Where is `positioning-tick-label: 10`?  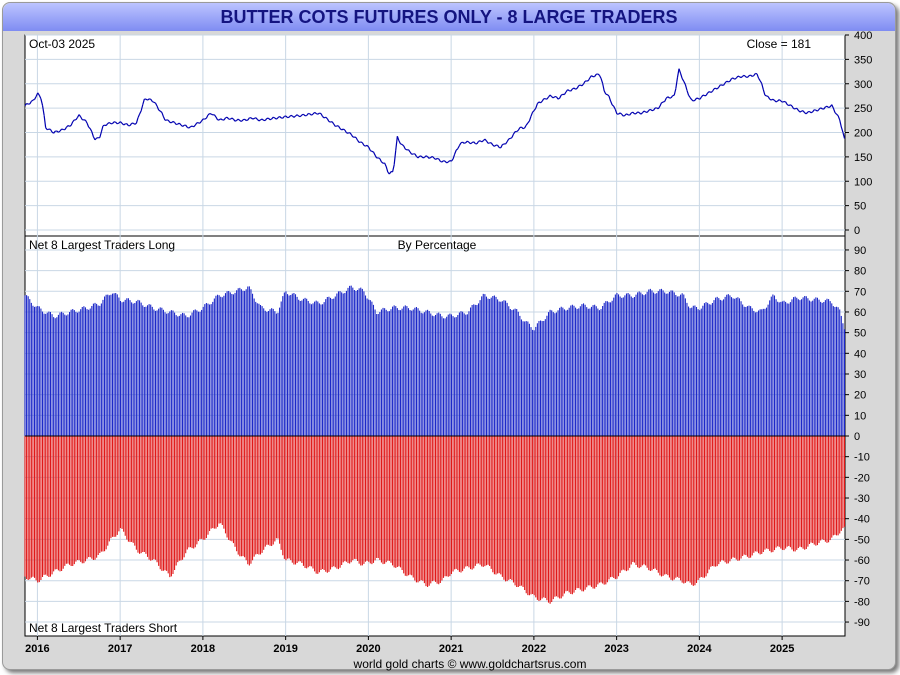
positioning-tick-label: 10 is located at coordinates (860, 416).